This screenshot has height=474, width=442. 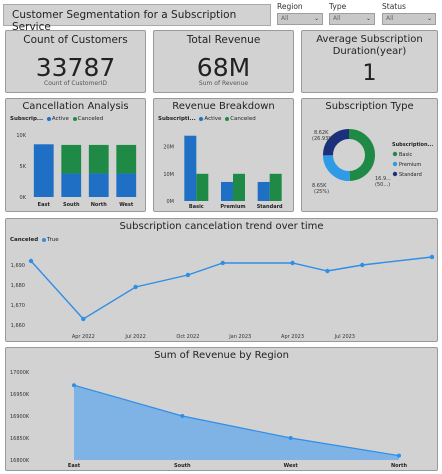 I want to click on kpi-duration-title: Average Subscription Duration(year), so click(x=369, y=45).